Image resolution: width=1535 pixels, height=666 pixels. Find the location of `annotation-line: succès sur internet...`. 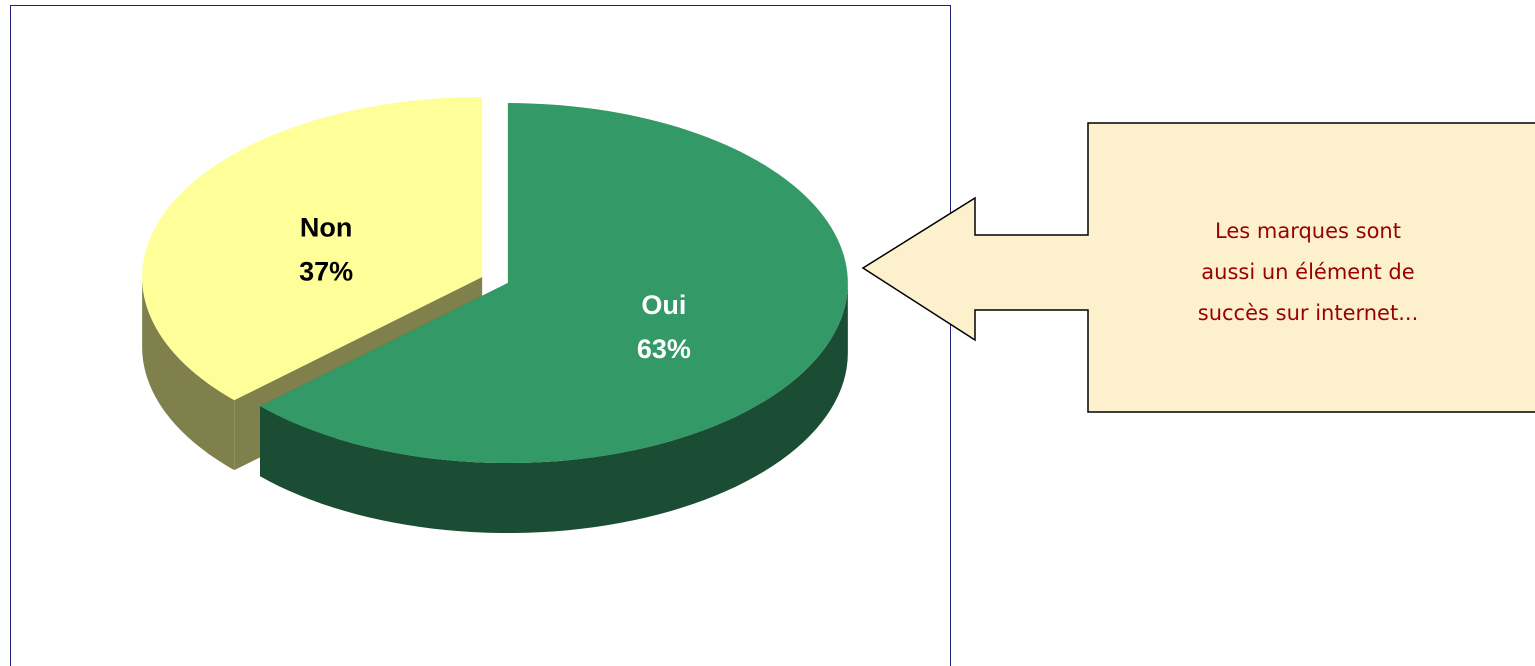

annotation-line: succès sur internet... is located at coordinates (1308, 313).